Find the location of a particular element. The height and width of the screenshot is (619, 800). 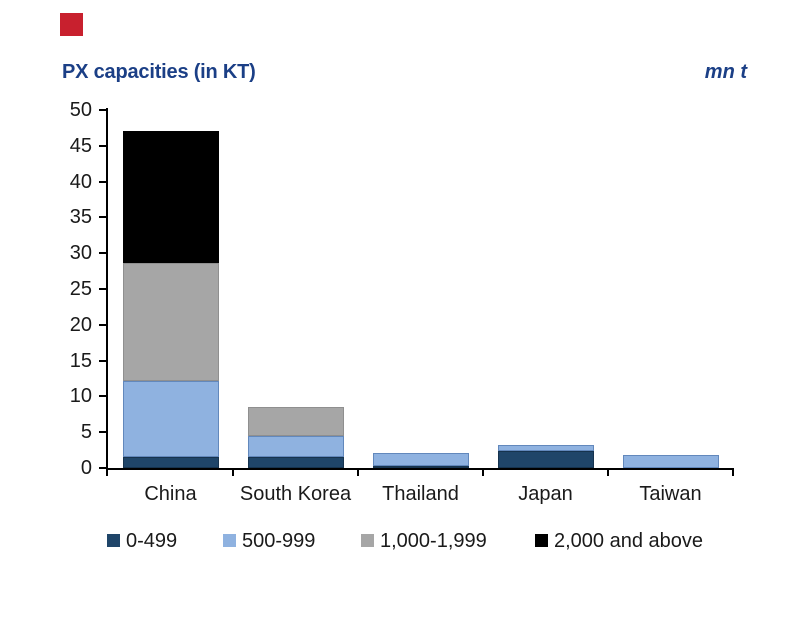

x-axis-line is located at coordinates (420, 469).